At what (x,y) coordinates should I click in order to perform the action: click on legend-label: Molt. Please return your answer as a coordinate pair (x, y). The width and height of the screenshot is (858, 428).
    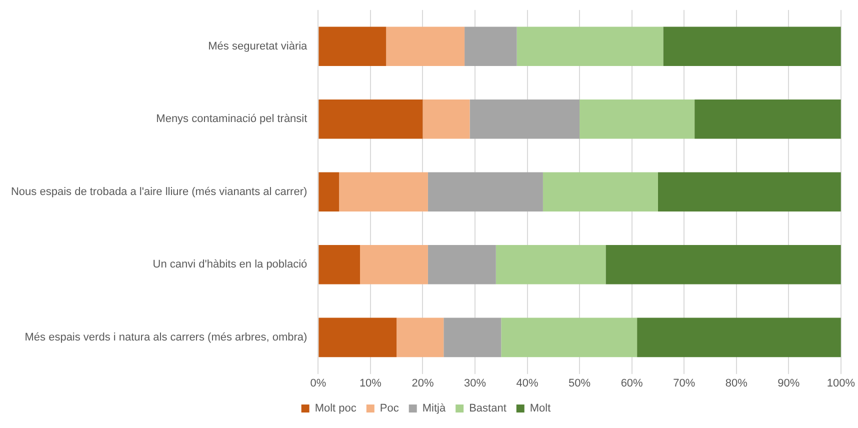
    Looking at the image, I should click on (540, 408).